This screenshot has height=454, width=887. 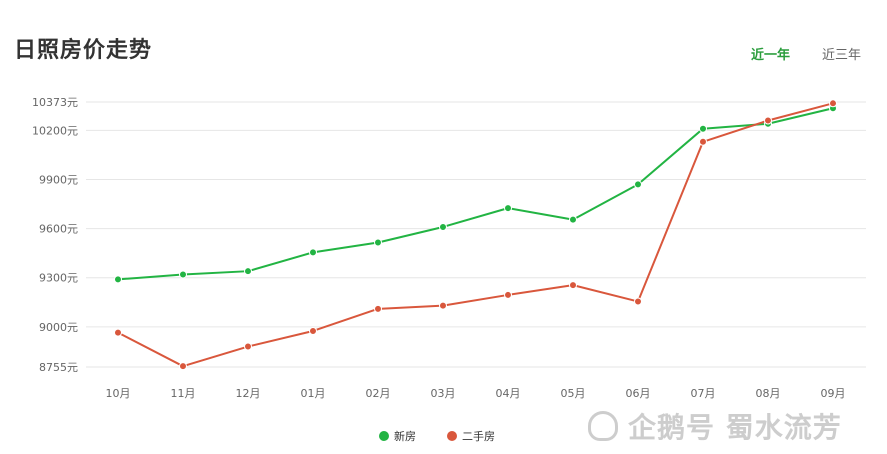 I want to click on x-tick-label: 08月, so click(x=768, y=393).